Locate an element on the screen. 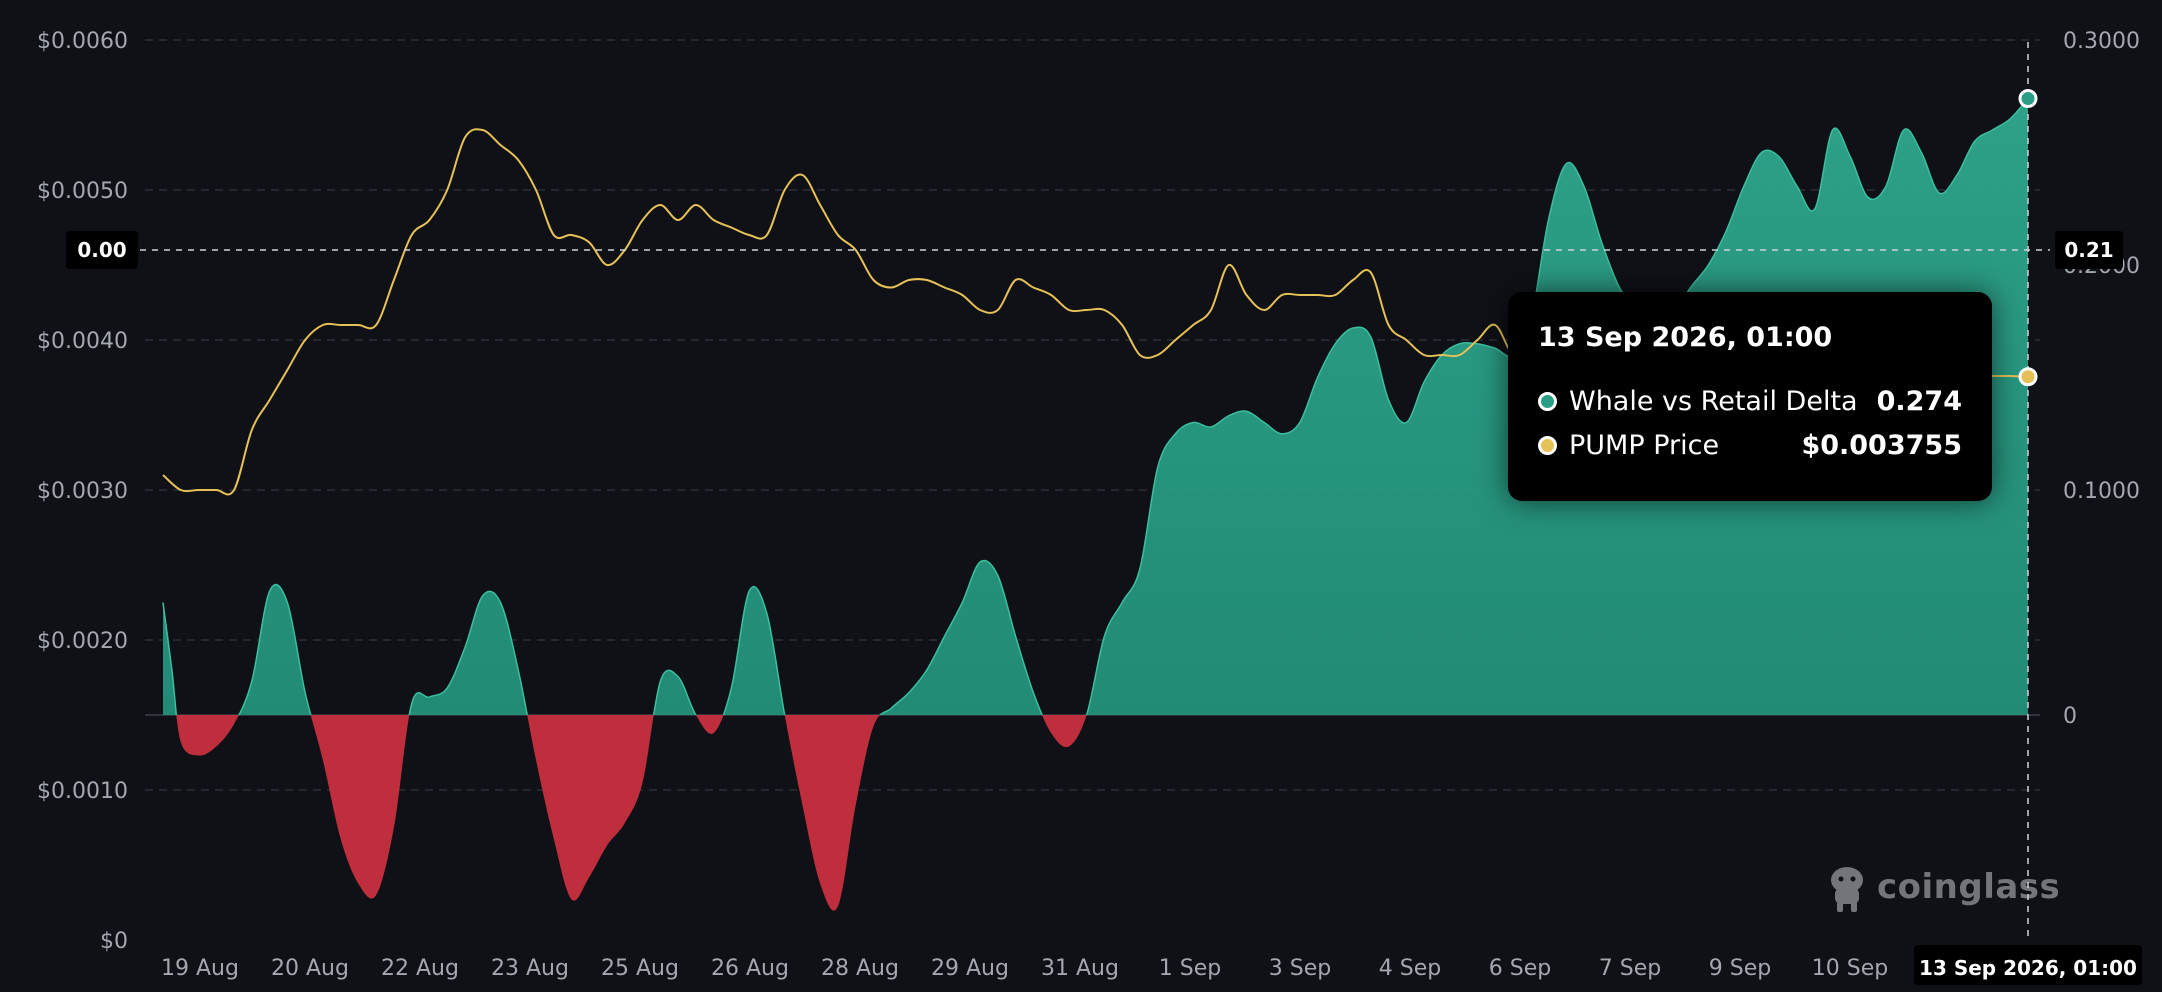 This screenshot has height=992, width=2162. x-crosshair-badge-text: 13 Sep 2026, 01:00 is located at coordinates (2028, 968).